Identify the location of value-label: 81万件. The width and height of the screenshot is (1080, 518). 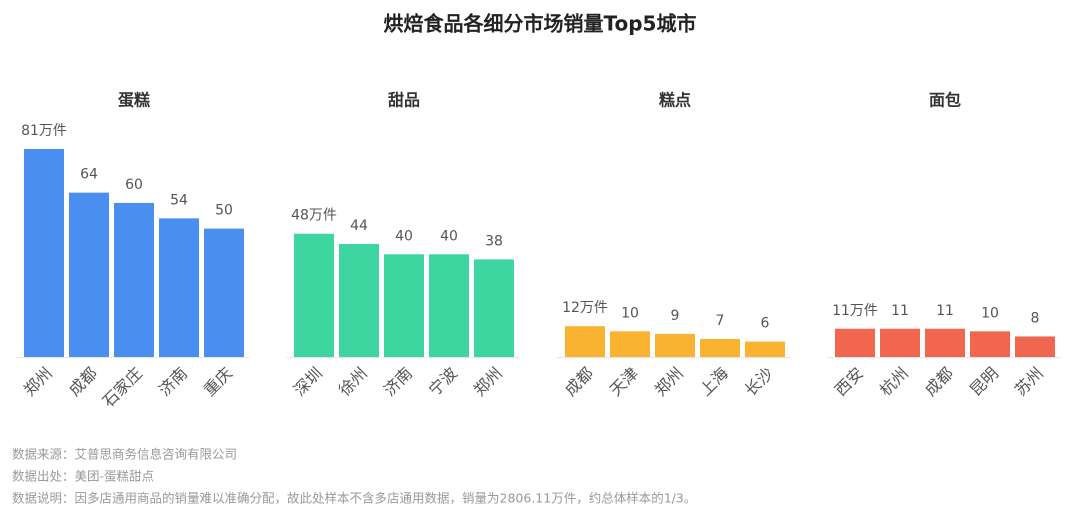
(44, 131).